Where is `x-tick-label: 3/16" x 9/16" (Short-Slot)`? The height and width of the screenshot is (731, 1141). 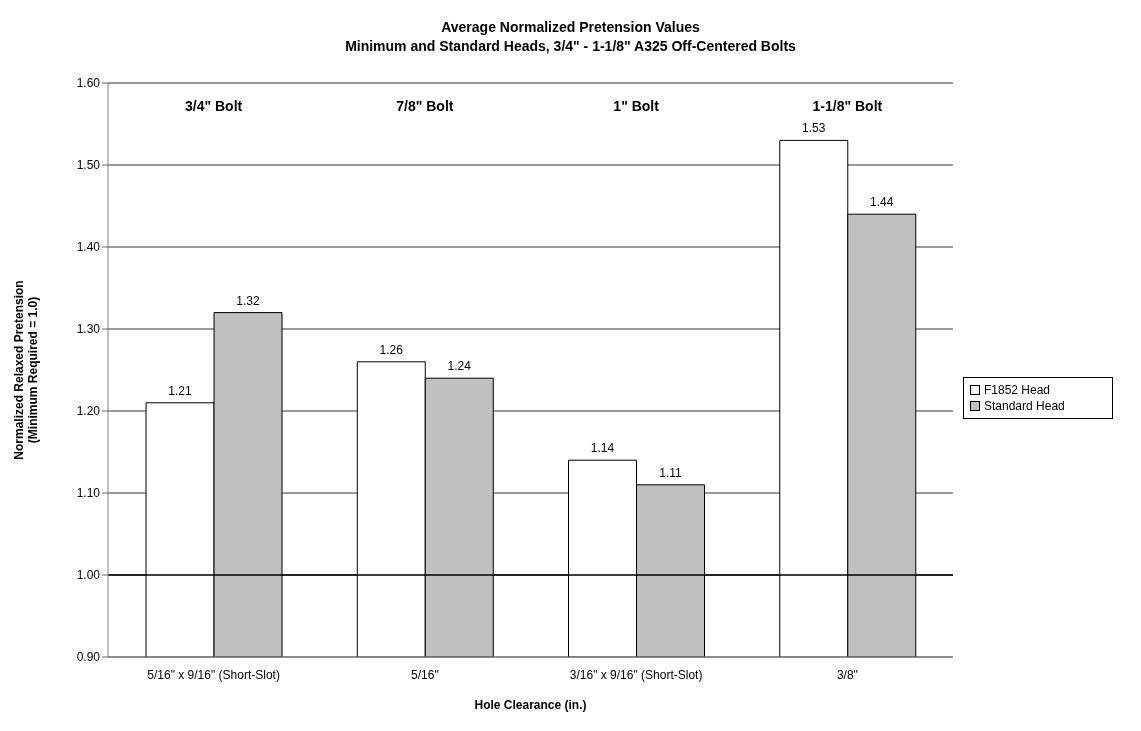
x-tick-label: 3/16" x 9/16" (Short-Slot) is located at coordinates (636, 675).